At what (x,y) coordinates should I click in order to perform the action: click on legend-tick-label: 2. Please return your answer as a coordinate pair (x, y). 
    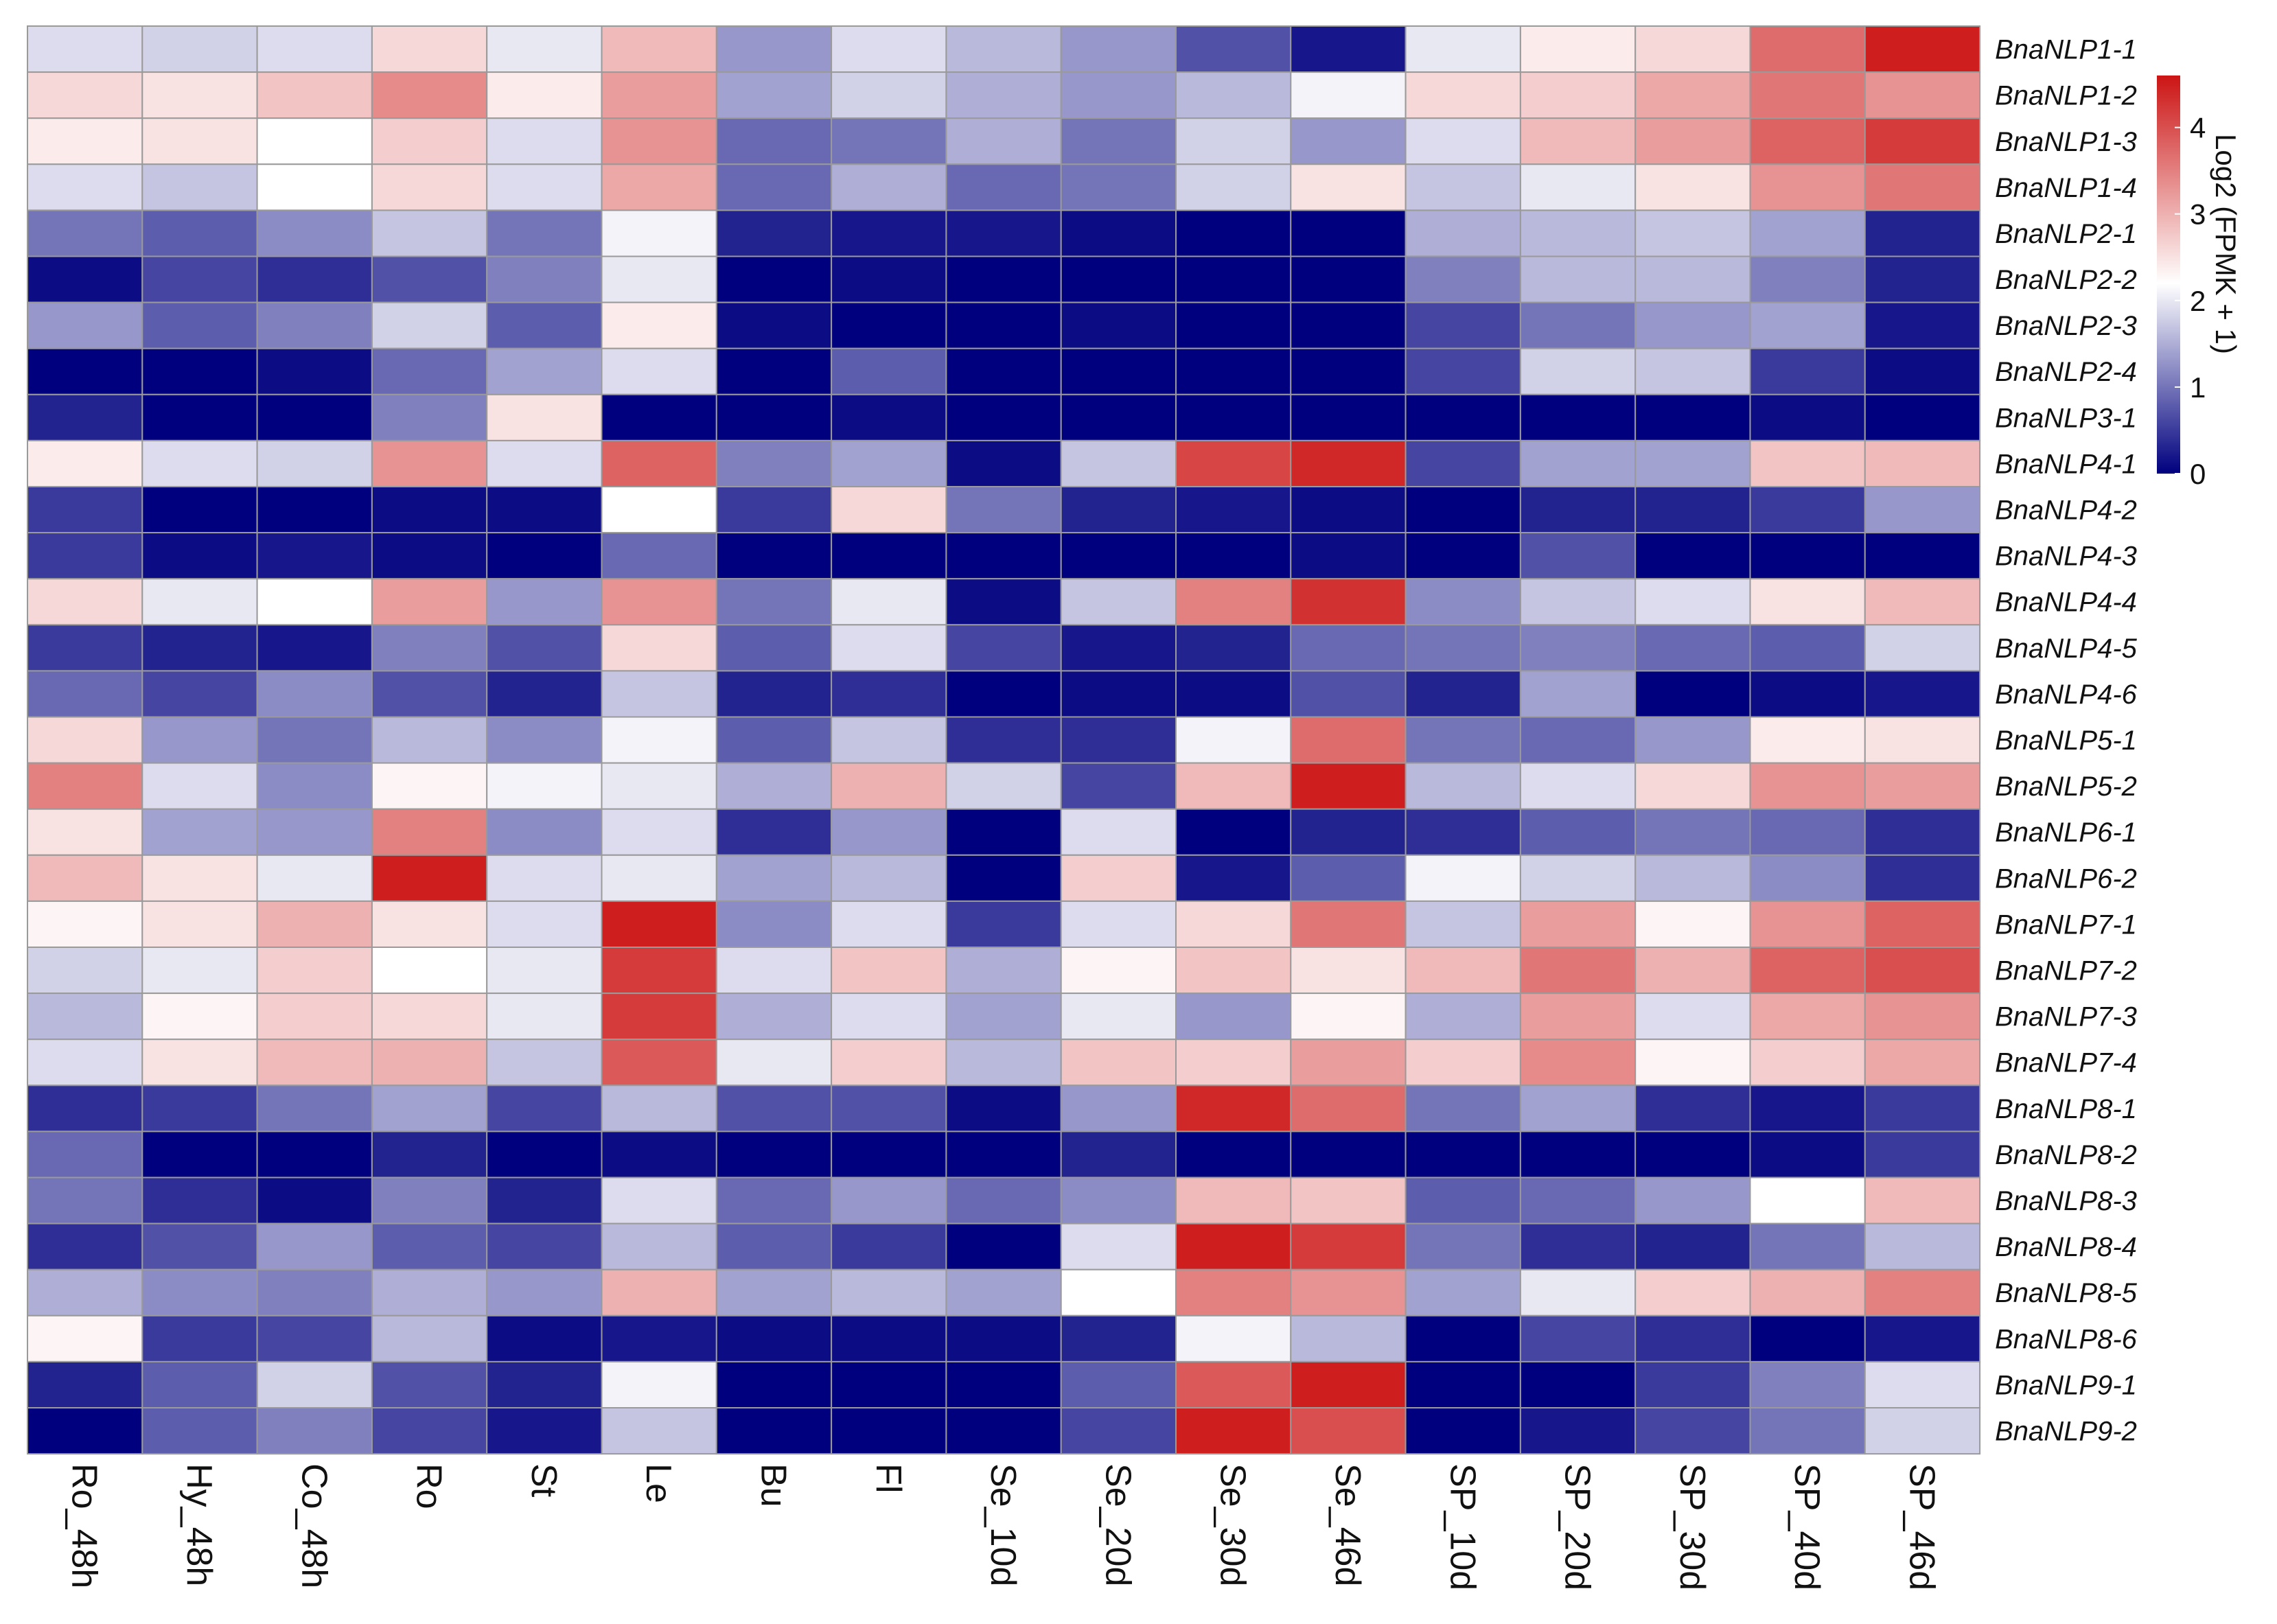
    Looking at the image, I should click on (2198, 301).